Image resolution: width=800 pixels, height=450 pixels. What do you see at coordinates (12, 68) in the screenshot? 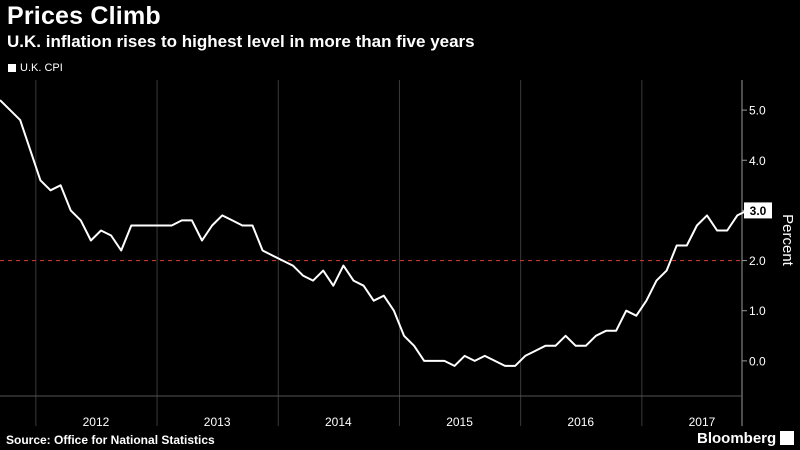
I see `legend-swatch` at bounding box center [12, 68].